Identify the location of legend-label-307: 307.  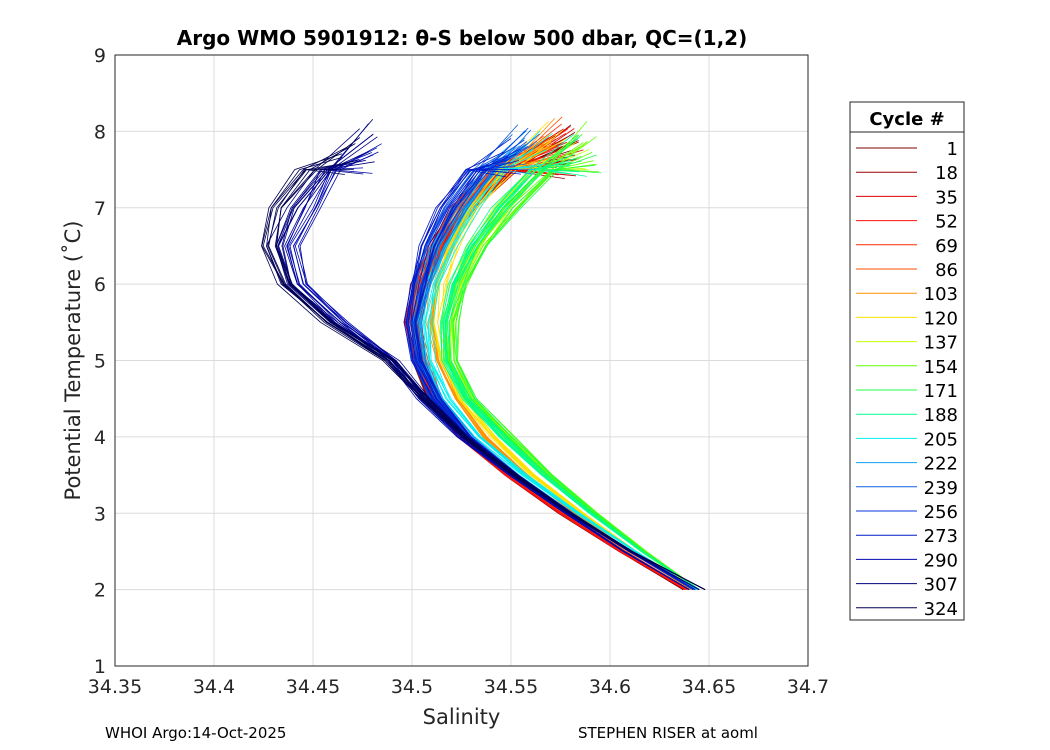
(941, 585).